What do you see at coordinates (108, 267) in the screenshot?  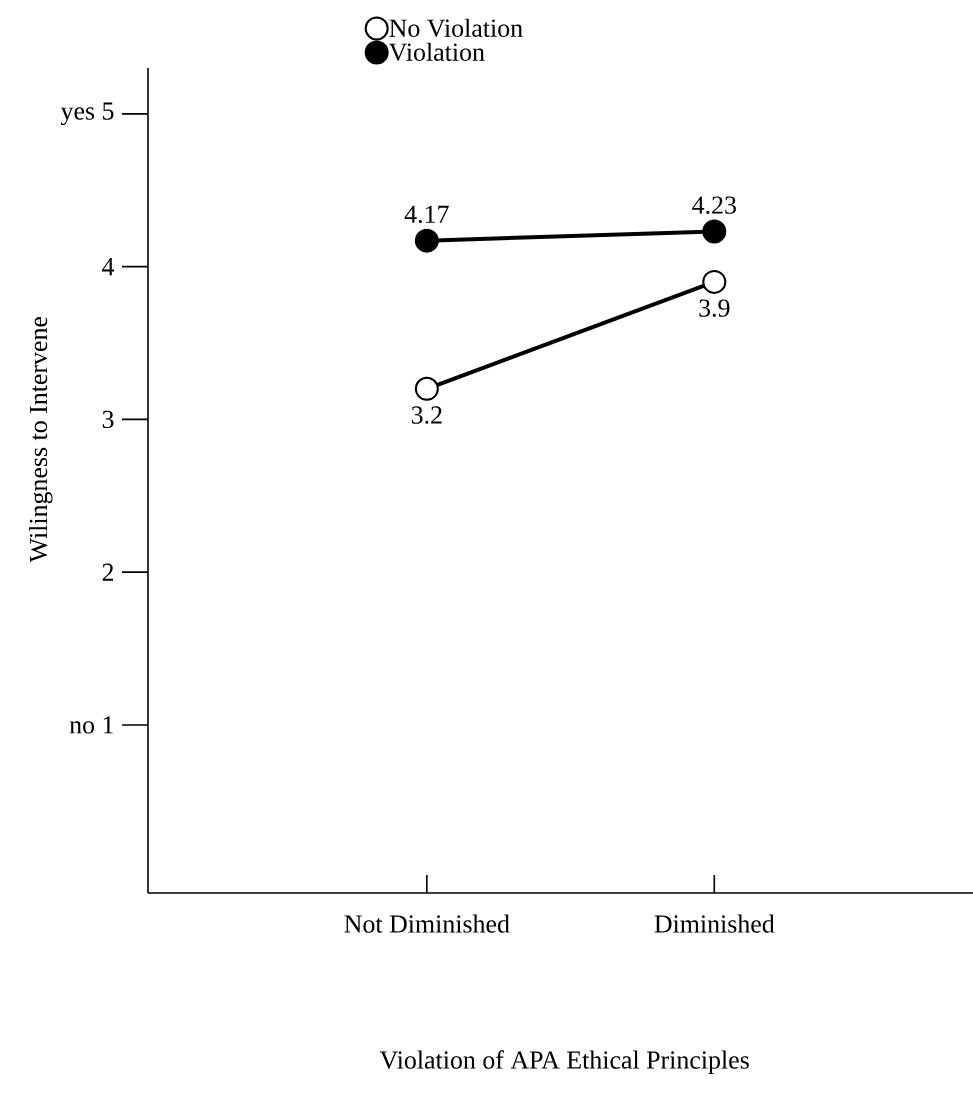 I see `y-tick-label: 4` at bounding box center [108, 267].